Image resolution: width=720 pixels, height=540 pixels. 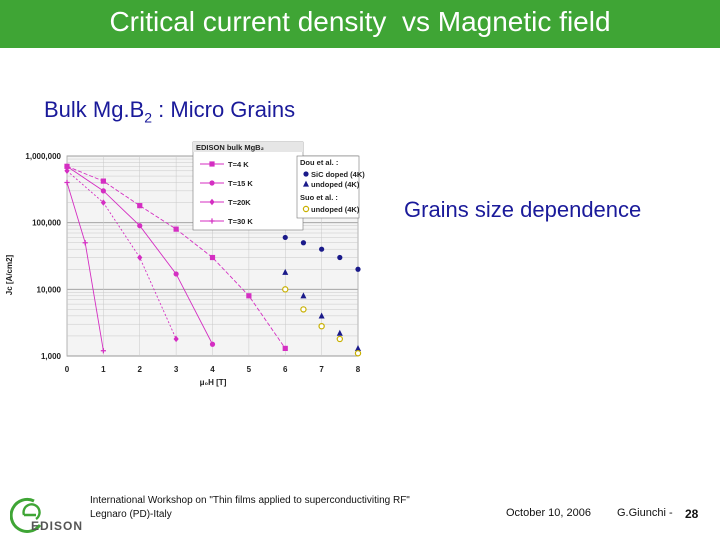 I want to click on x-axis-label: μ₀H [T], so click(x=213, y=382).